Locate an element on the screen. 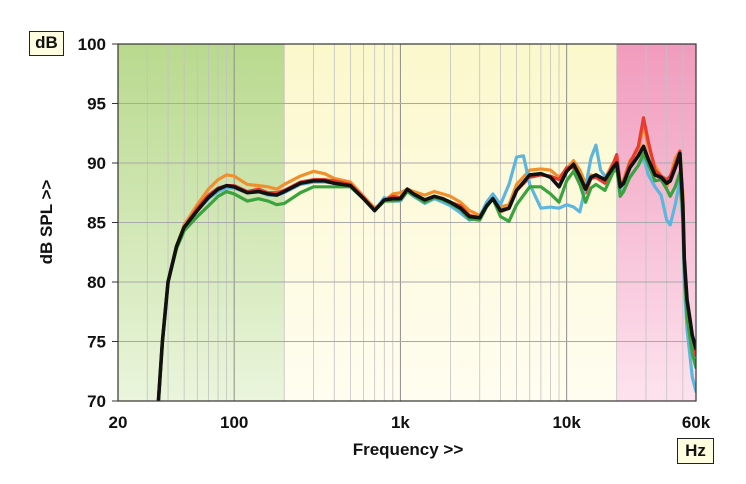  y-tick-label: 75 is located at coordinates (96, 342).